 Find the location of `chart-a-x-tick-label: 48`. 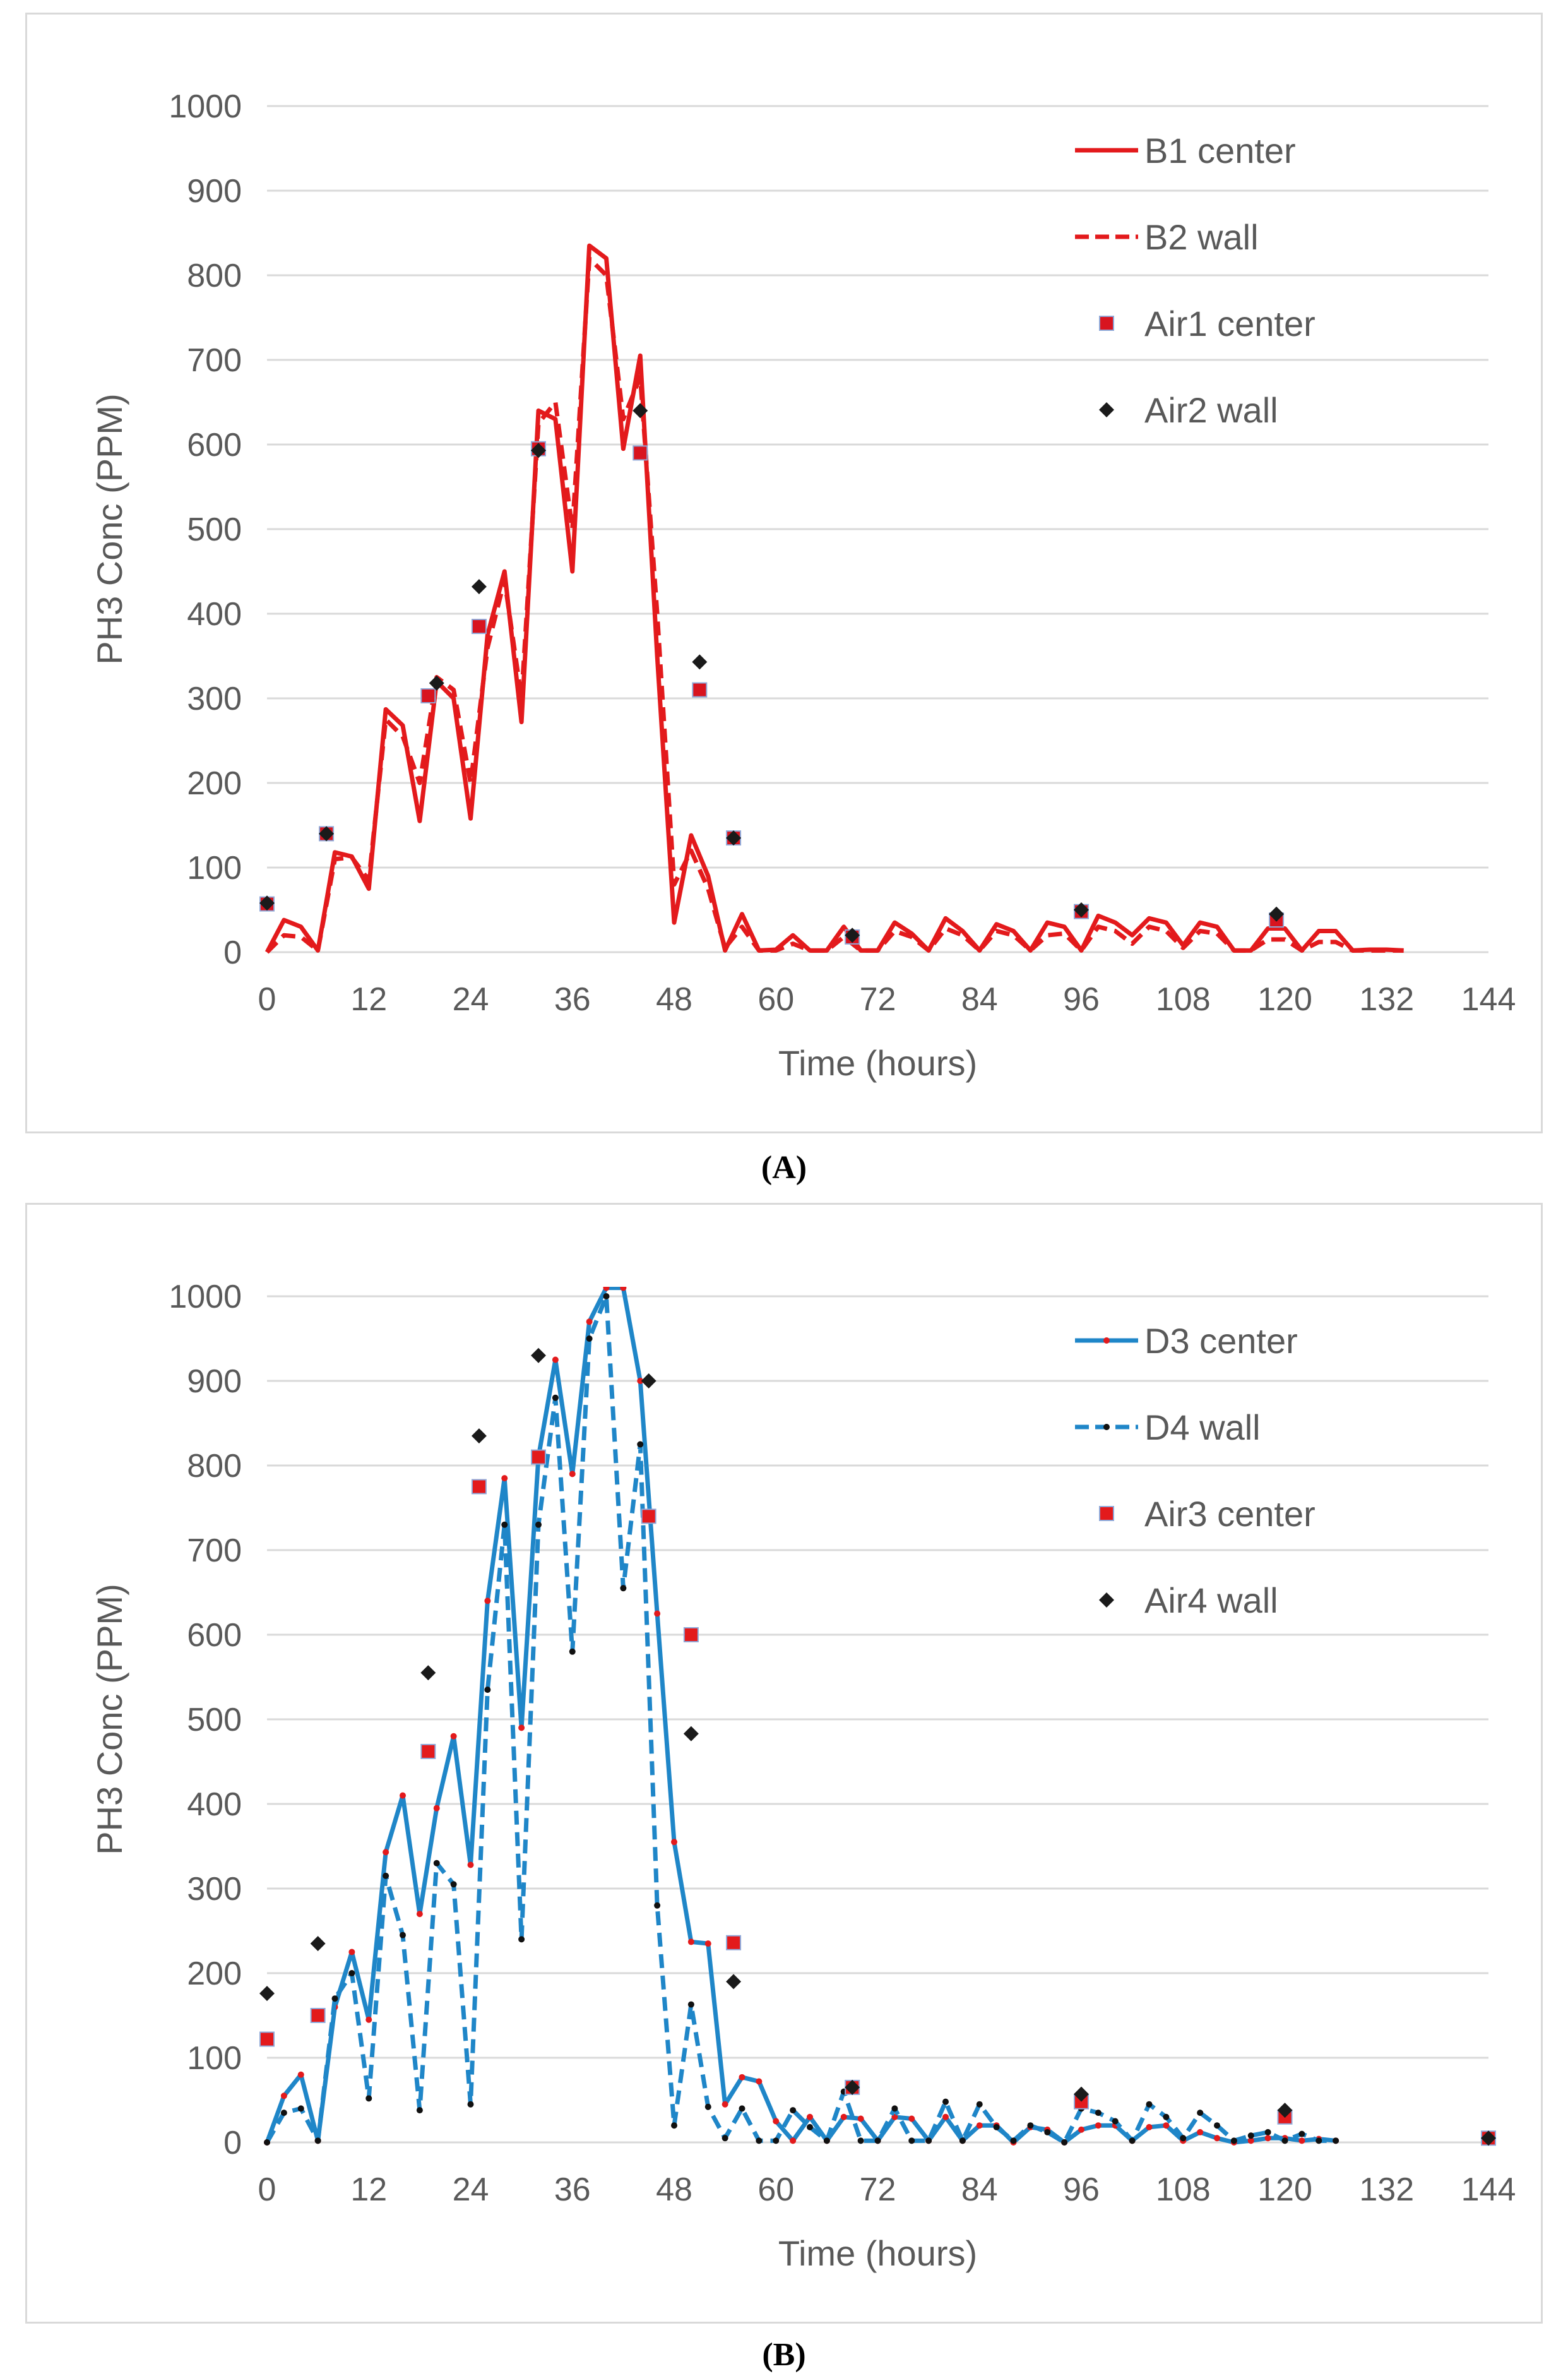

chart-a-x-tick-label: 48 is located at coordinates (674, 999).